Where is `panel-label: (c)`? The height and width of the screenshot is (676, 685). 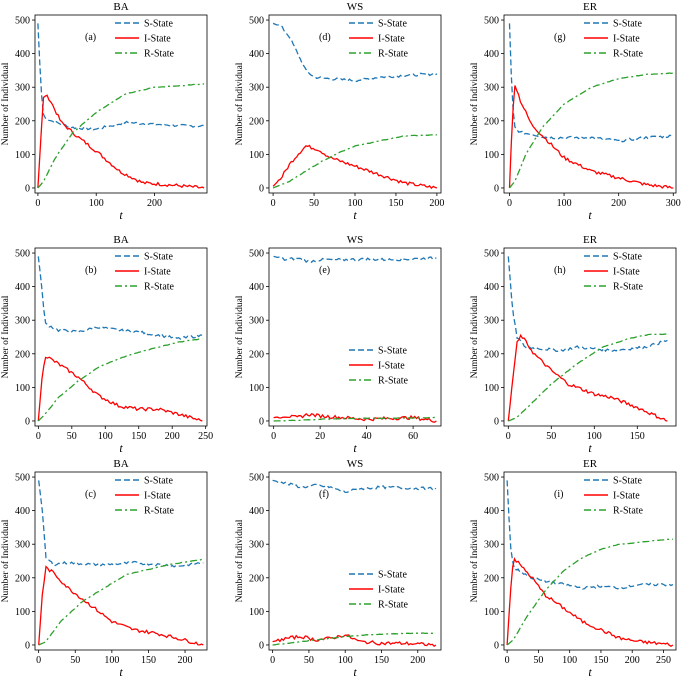 panel-label: (c) is located at coordinates (90, 494).